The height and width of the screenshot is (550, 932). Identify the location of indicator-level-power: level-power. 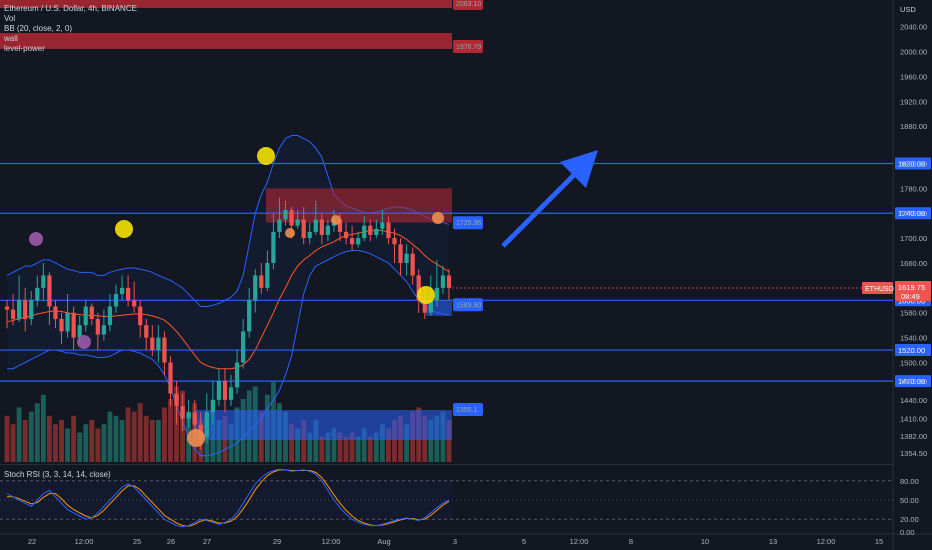
(24, 48).